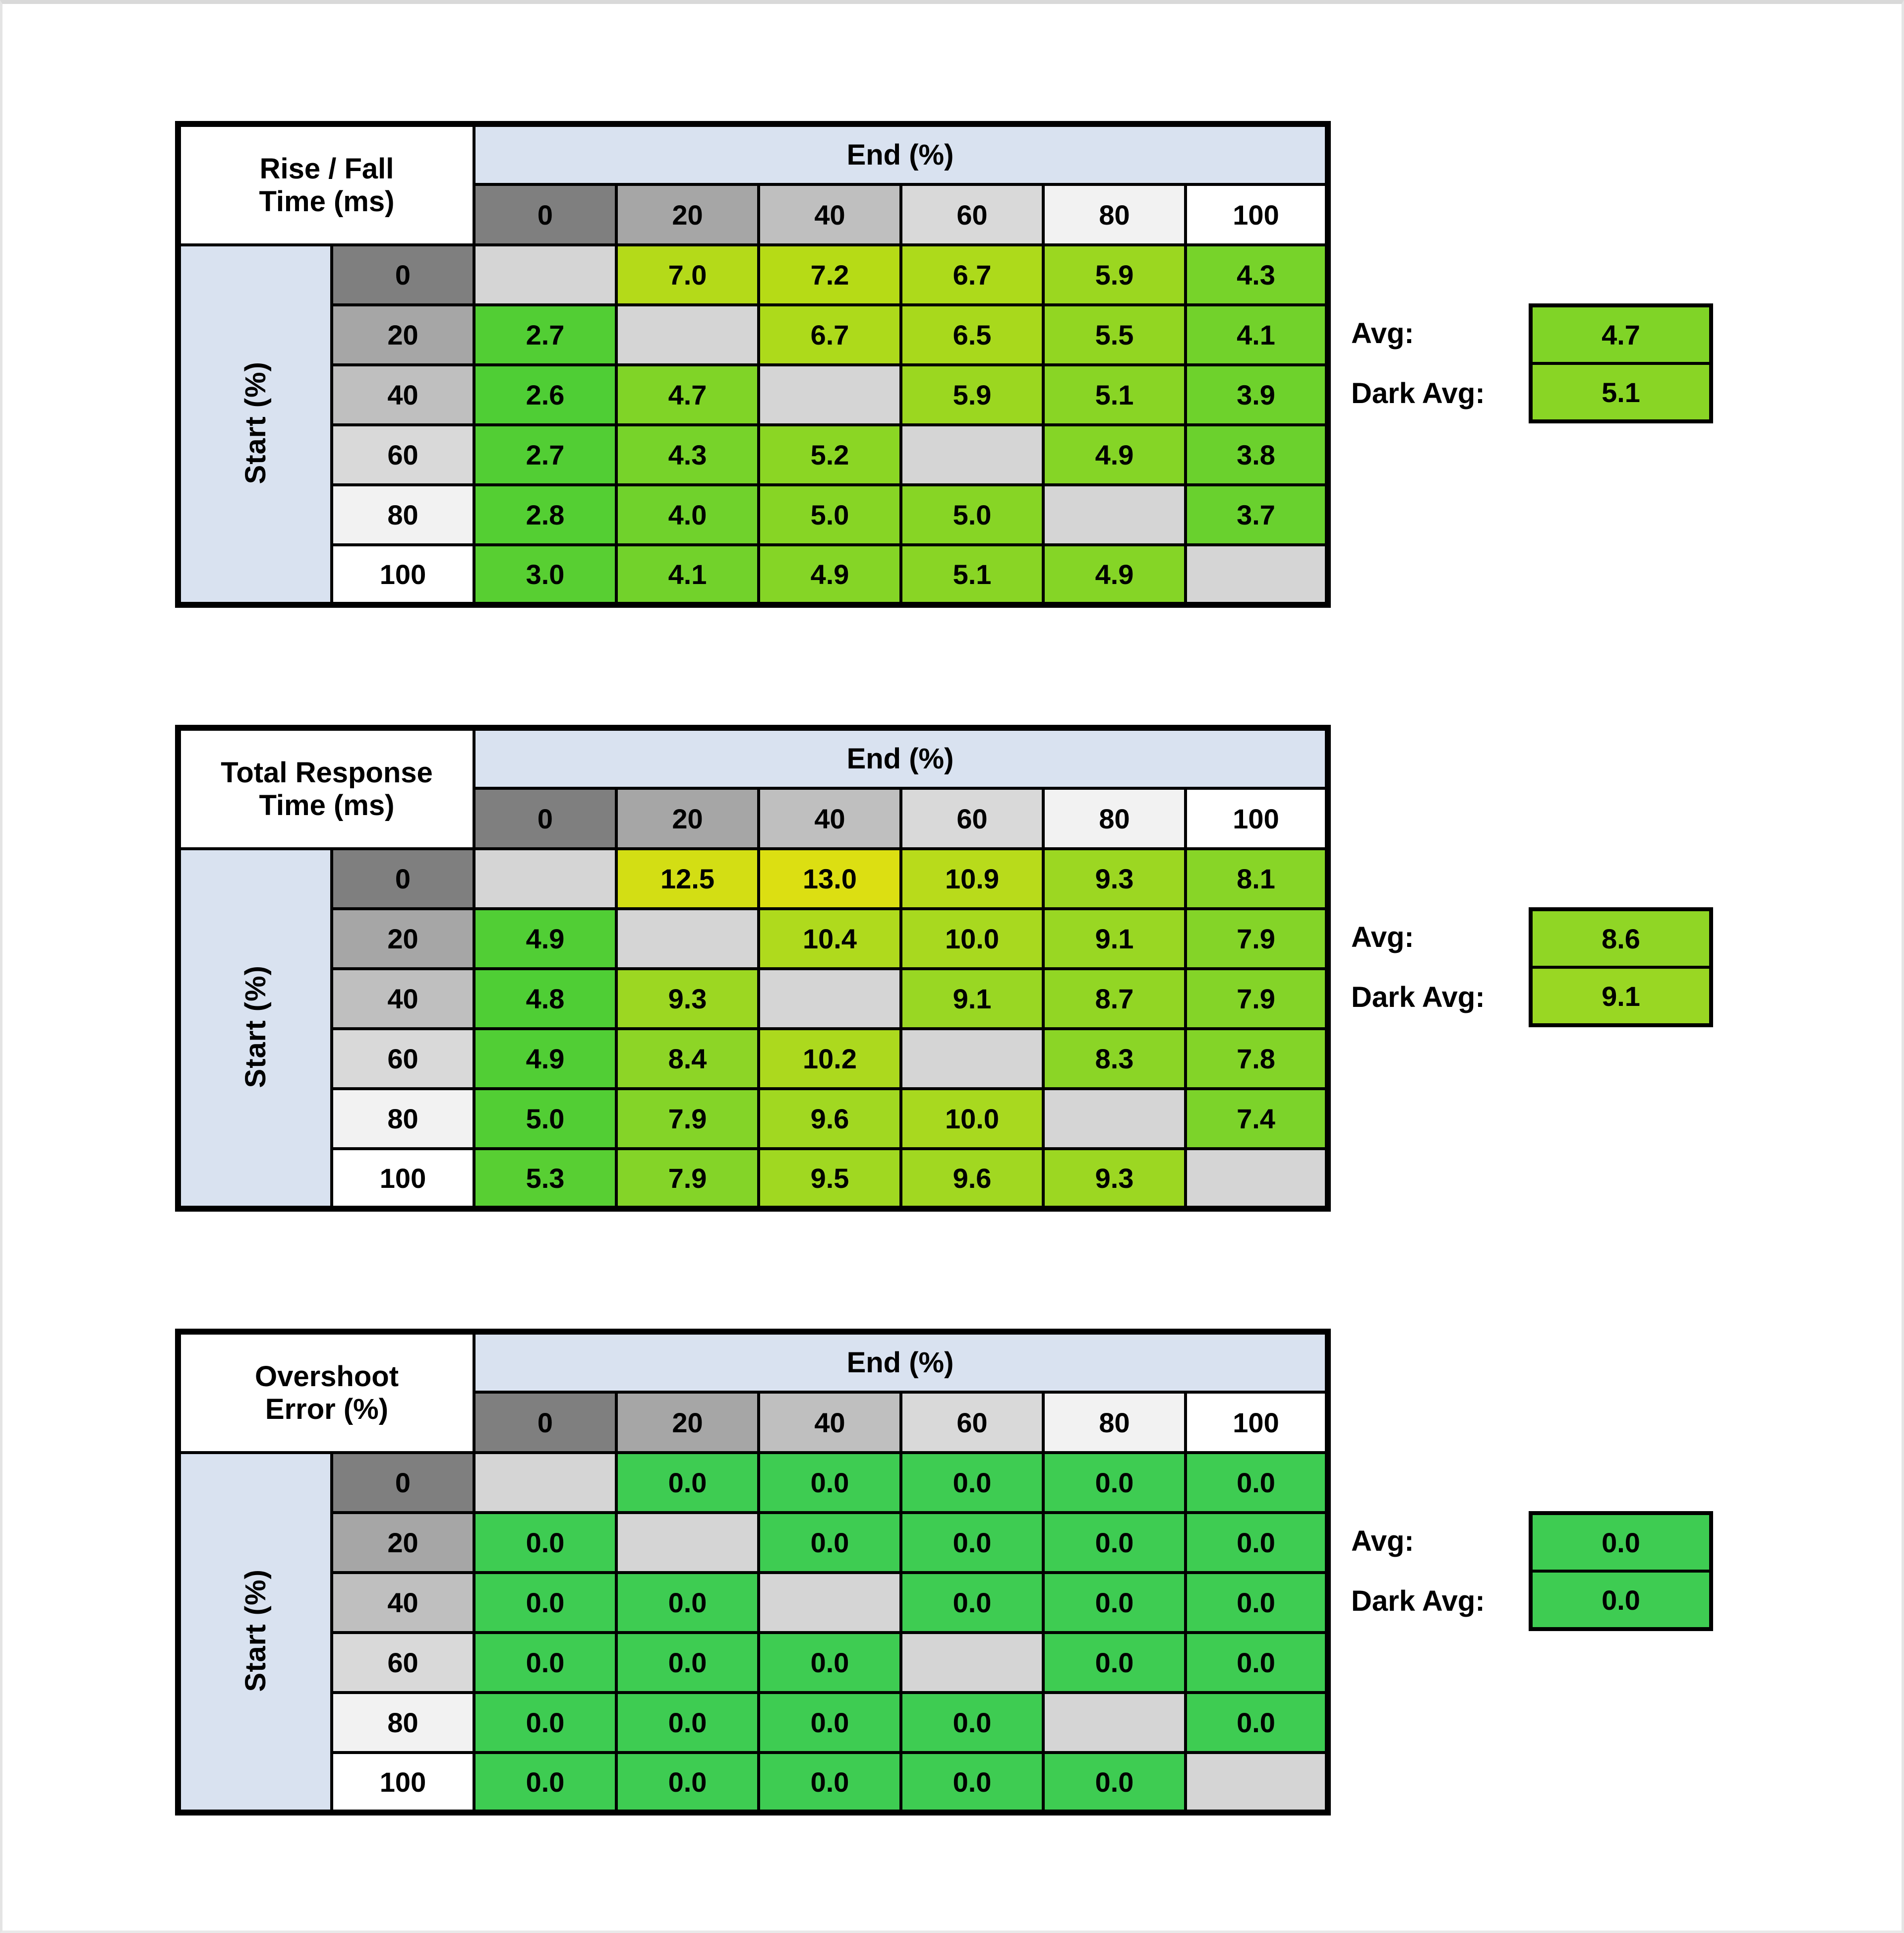  What do you see at coordinates (829, 878) in the screenshot?
I see `value-cell: 13.0` at bounding box center [829, 878].